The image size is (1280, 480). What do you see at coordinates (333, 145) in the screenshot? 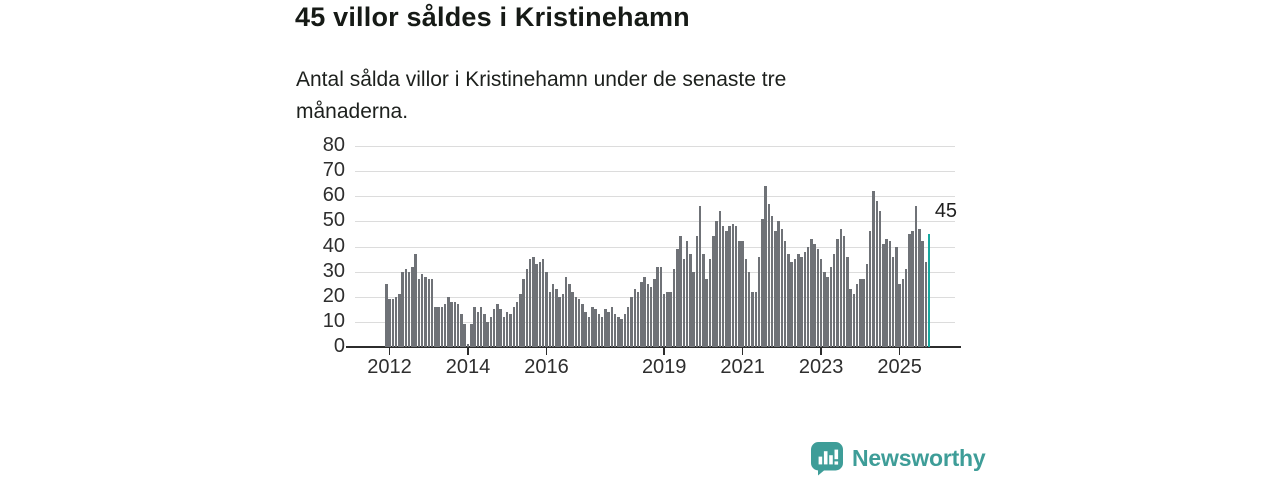
I see `y-axis-label: 80` at bounding box center [333, 145].